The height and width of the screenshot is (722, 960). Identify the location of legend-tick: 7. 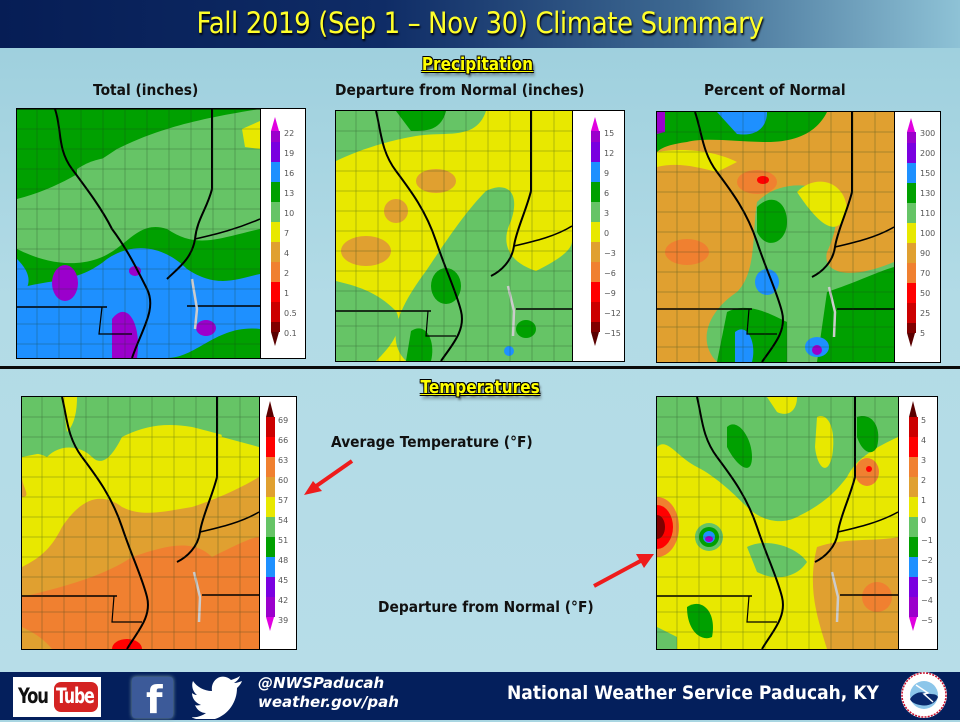
(287, 233).